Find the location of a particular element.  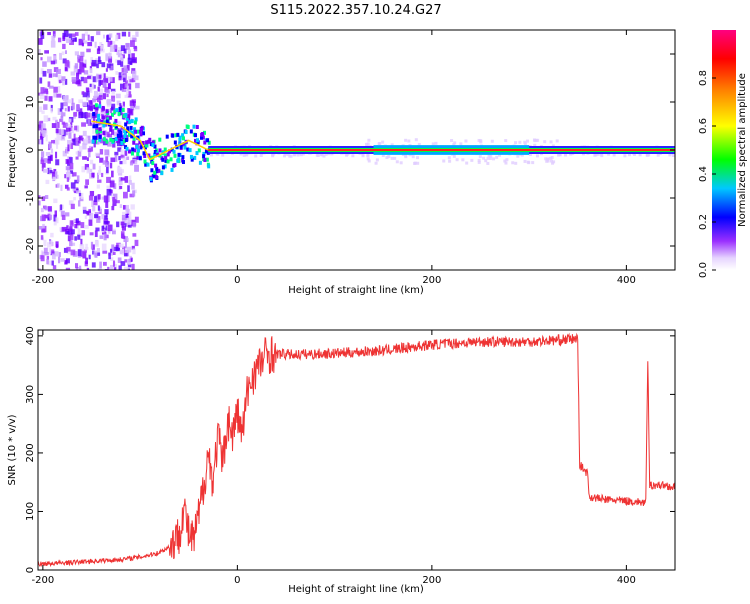

spectrogram-xtick-label: 0 is located at coordinates (237, 280).